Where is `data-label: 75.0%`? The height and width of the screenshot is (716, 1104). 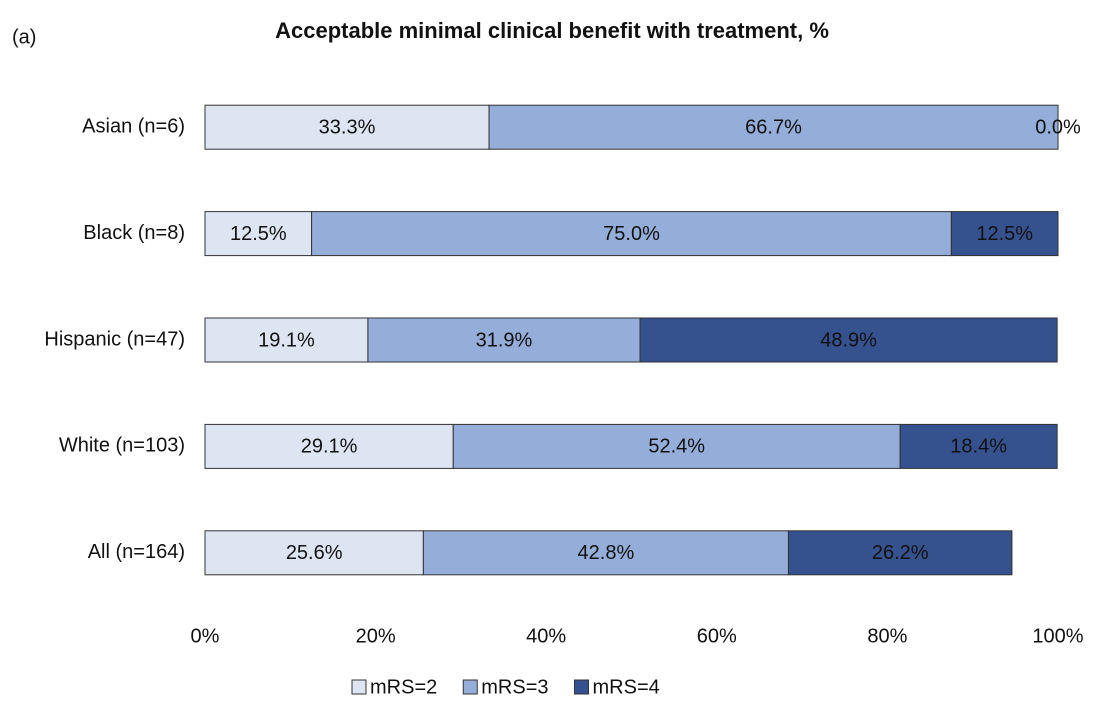 data-label: 75.0% is located at coordinates (631, 234).